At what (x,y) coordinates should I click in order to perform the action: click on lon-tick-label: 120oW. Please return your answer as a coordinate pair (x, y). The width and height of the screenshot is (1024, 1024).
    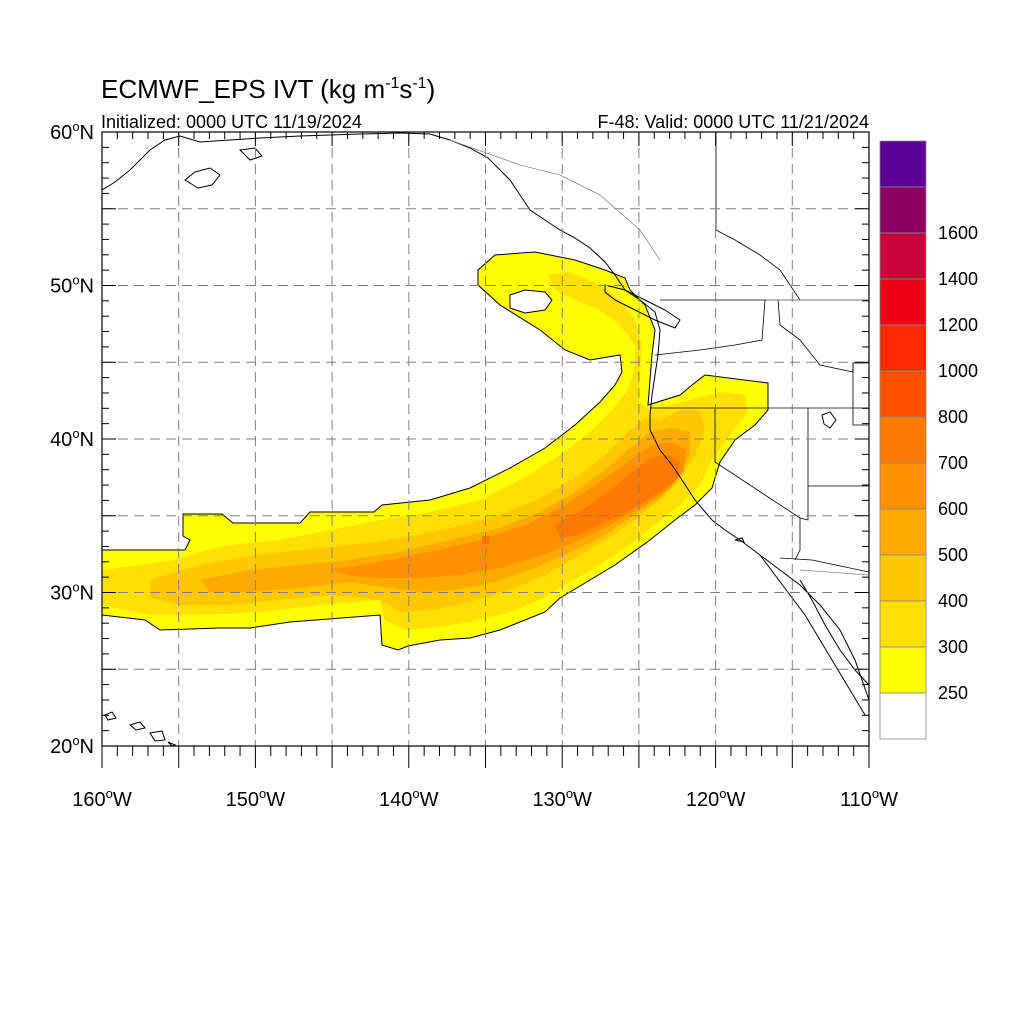
    Looking at the image, I should click on (716, 798).